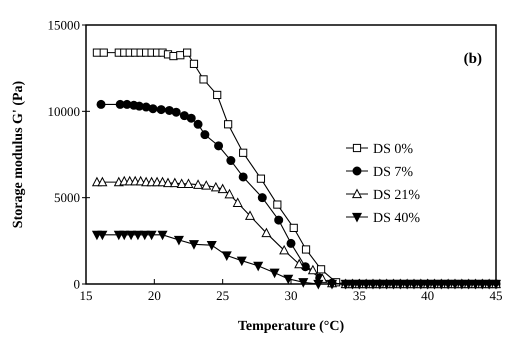 This screenshot has height=340, width=514. I want to click on x-axis-title: Temperature (°C), so click(291, 326).